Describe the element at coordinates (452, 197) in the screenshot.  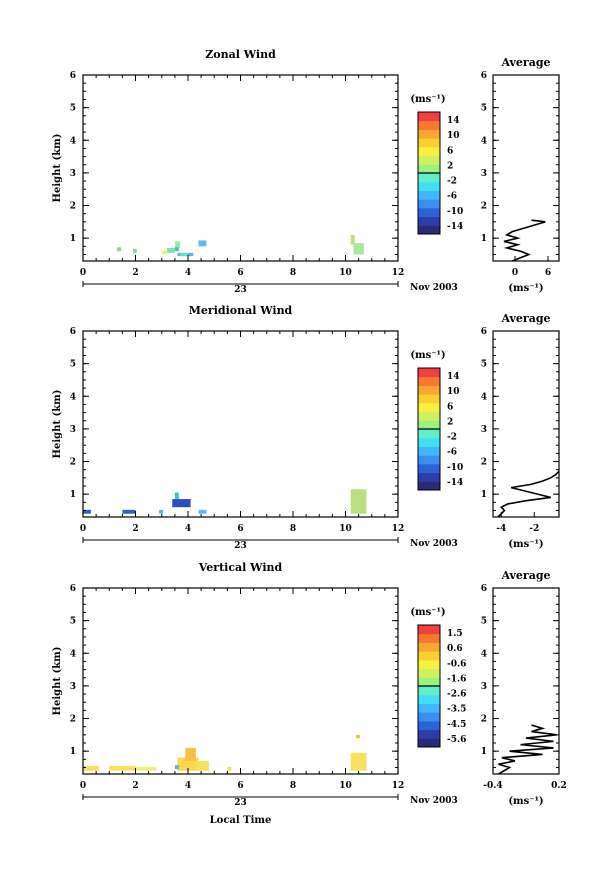
I see `colorbar-tick-label: -6` at that location.